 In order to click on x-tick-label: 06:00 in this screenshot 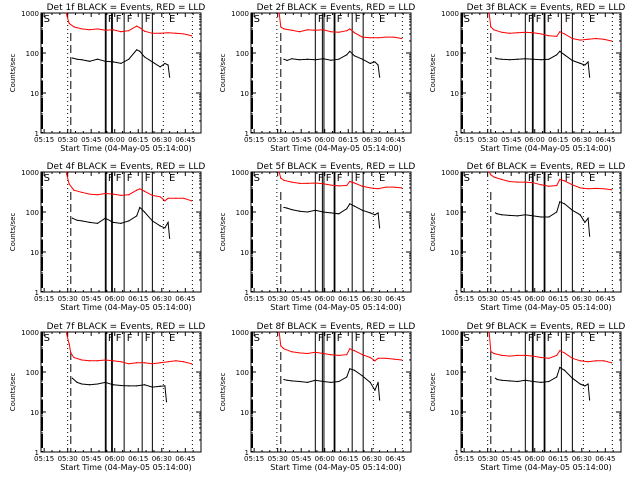, I will do `click(325, 299)`.